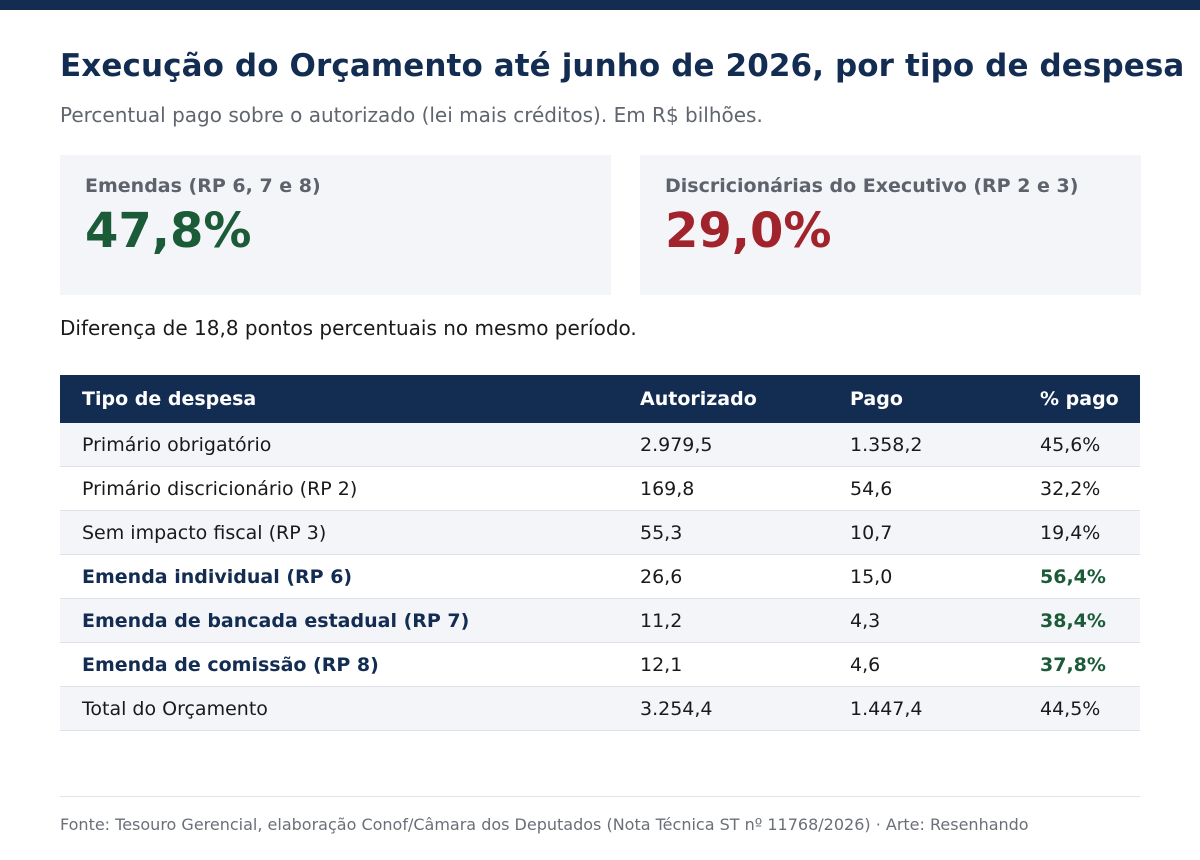 The width and height of the screenshot is (1200, 860). Describe the element at coordinates (661, 532) in the screenshot. I see `cell-autorizado: 55,3` at that location.